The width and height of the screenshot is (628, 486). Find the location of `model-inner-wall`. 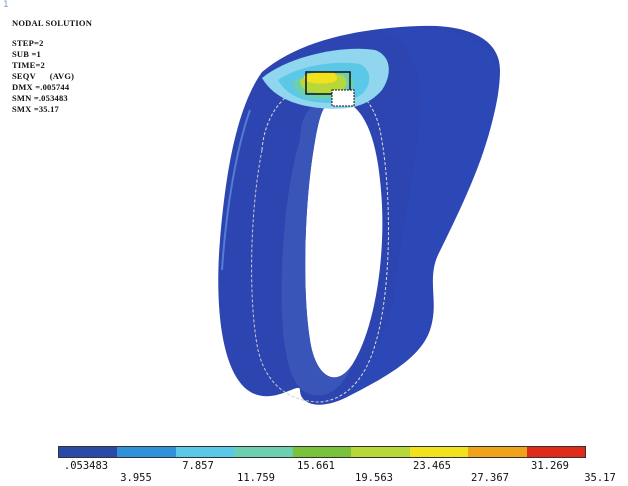

model-inner-wall is located at coordinates (316, 247).